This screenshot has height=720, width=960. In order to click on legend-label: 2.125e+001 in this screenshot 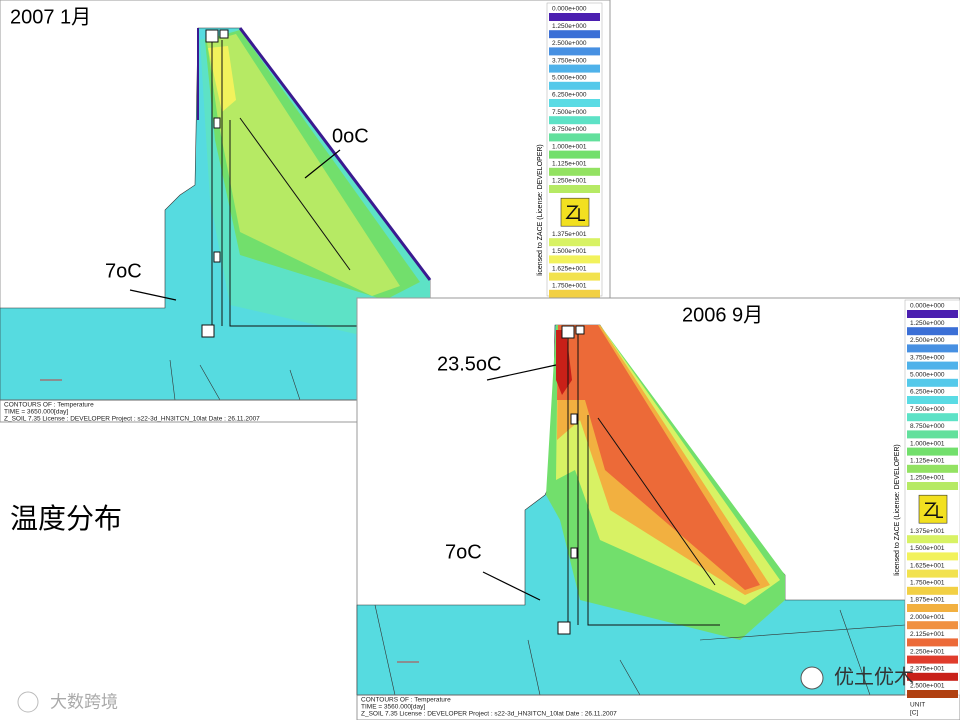, I will do `click(927, 634)`.